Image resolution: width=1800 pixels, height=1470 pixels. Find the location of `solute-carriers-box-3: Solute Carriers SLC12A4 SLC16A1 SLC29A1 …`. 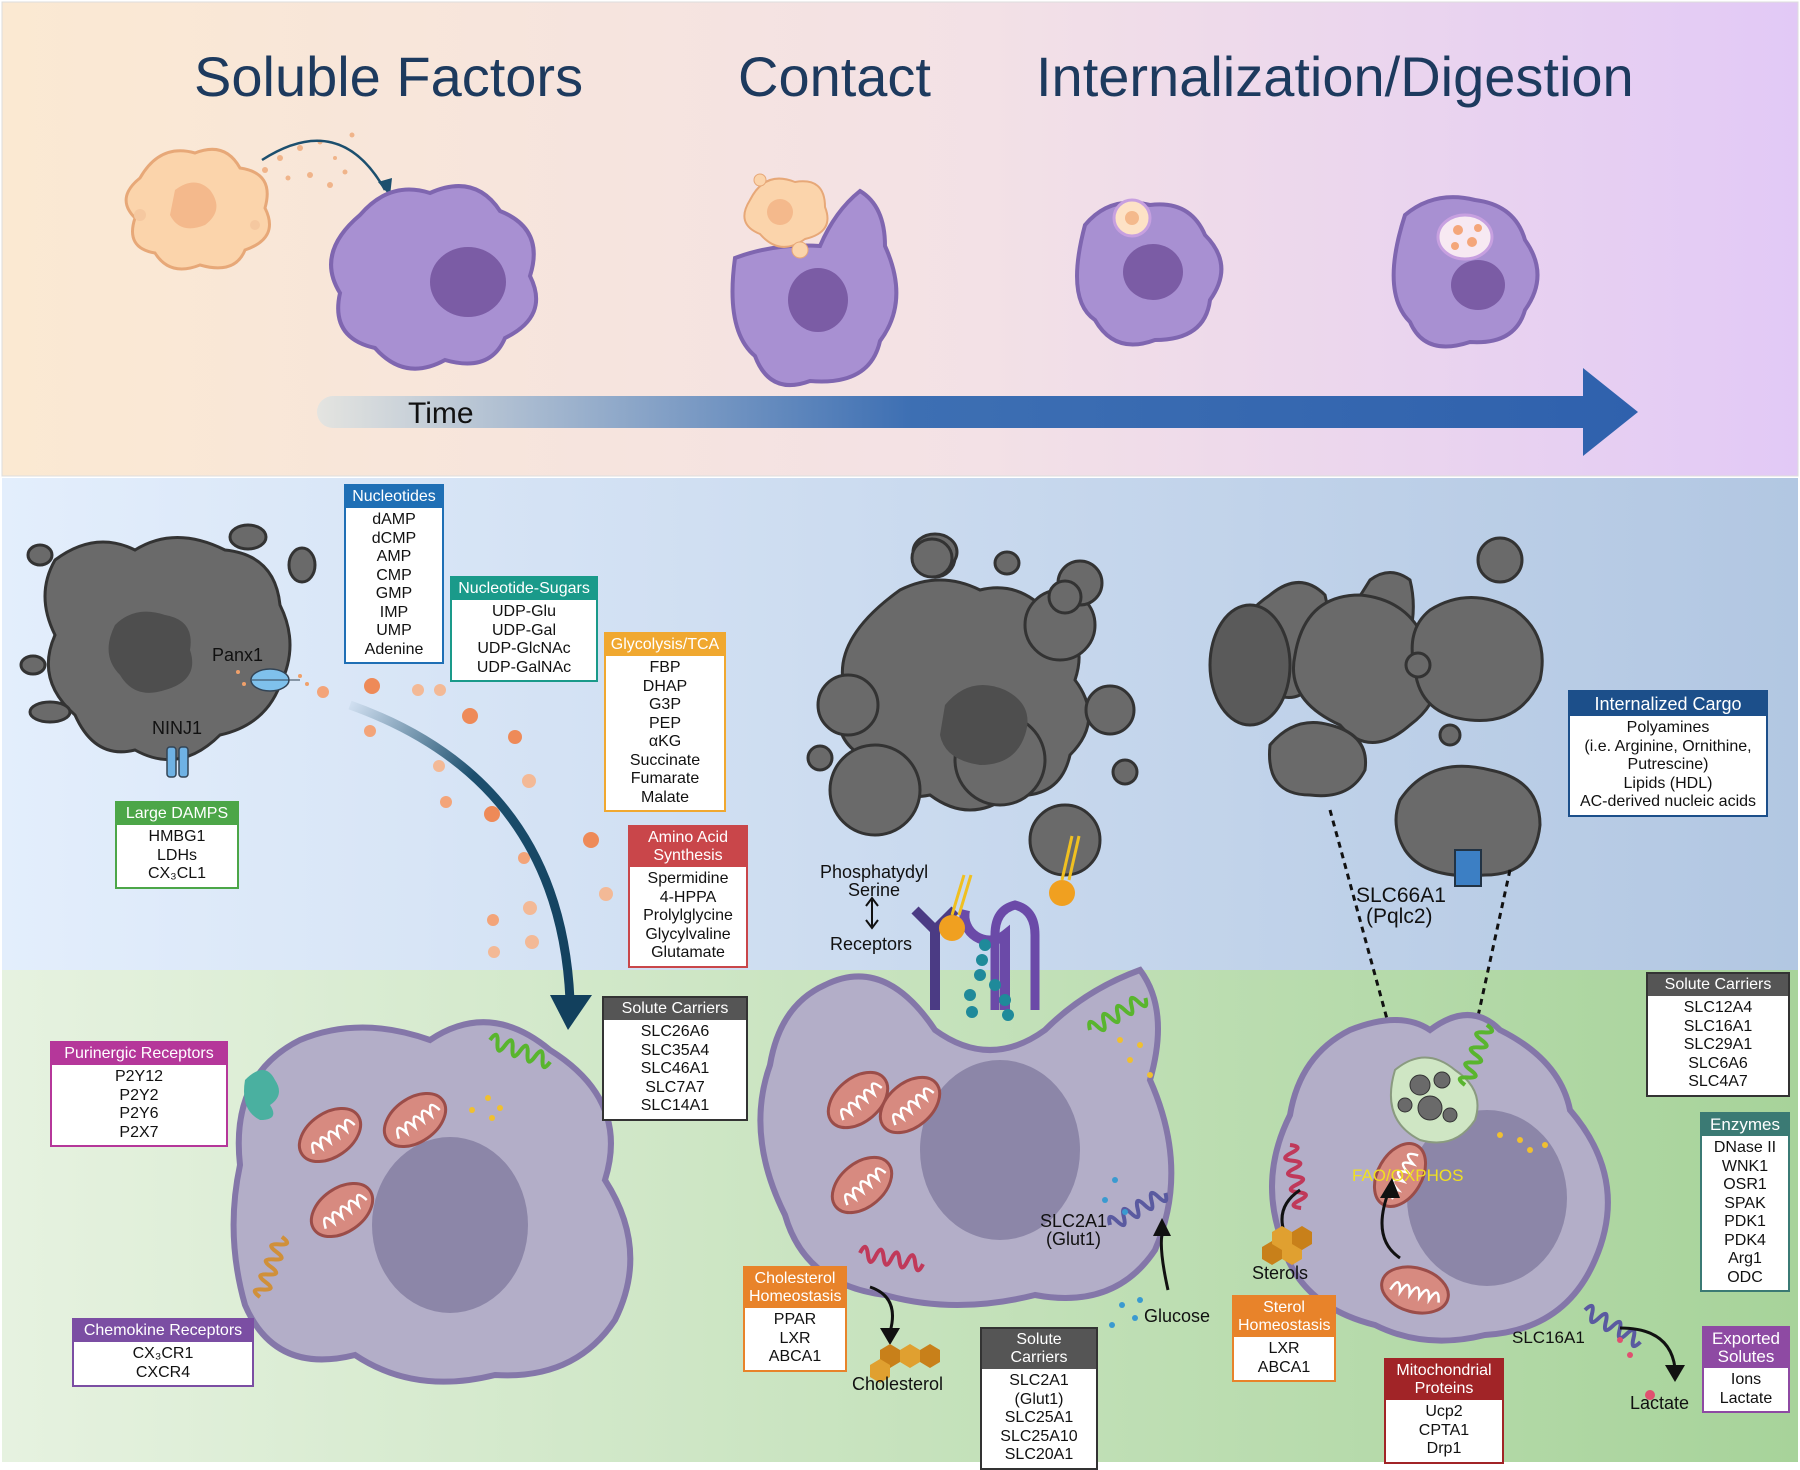

solute-carriers-box-3: Solute Carriers SLC12A4 SLC16A1 SLC29A1 … is located at coordinates (1718, 1034).